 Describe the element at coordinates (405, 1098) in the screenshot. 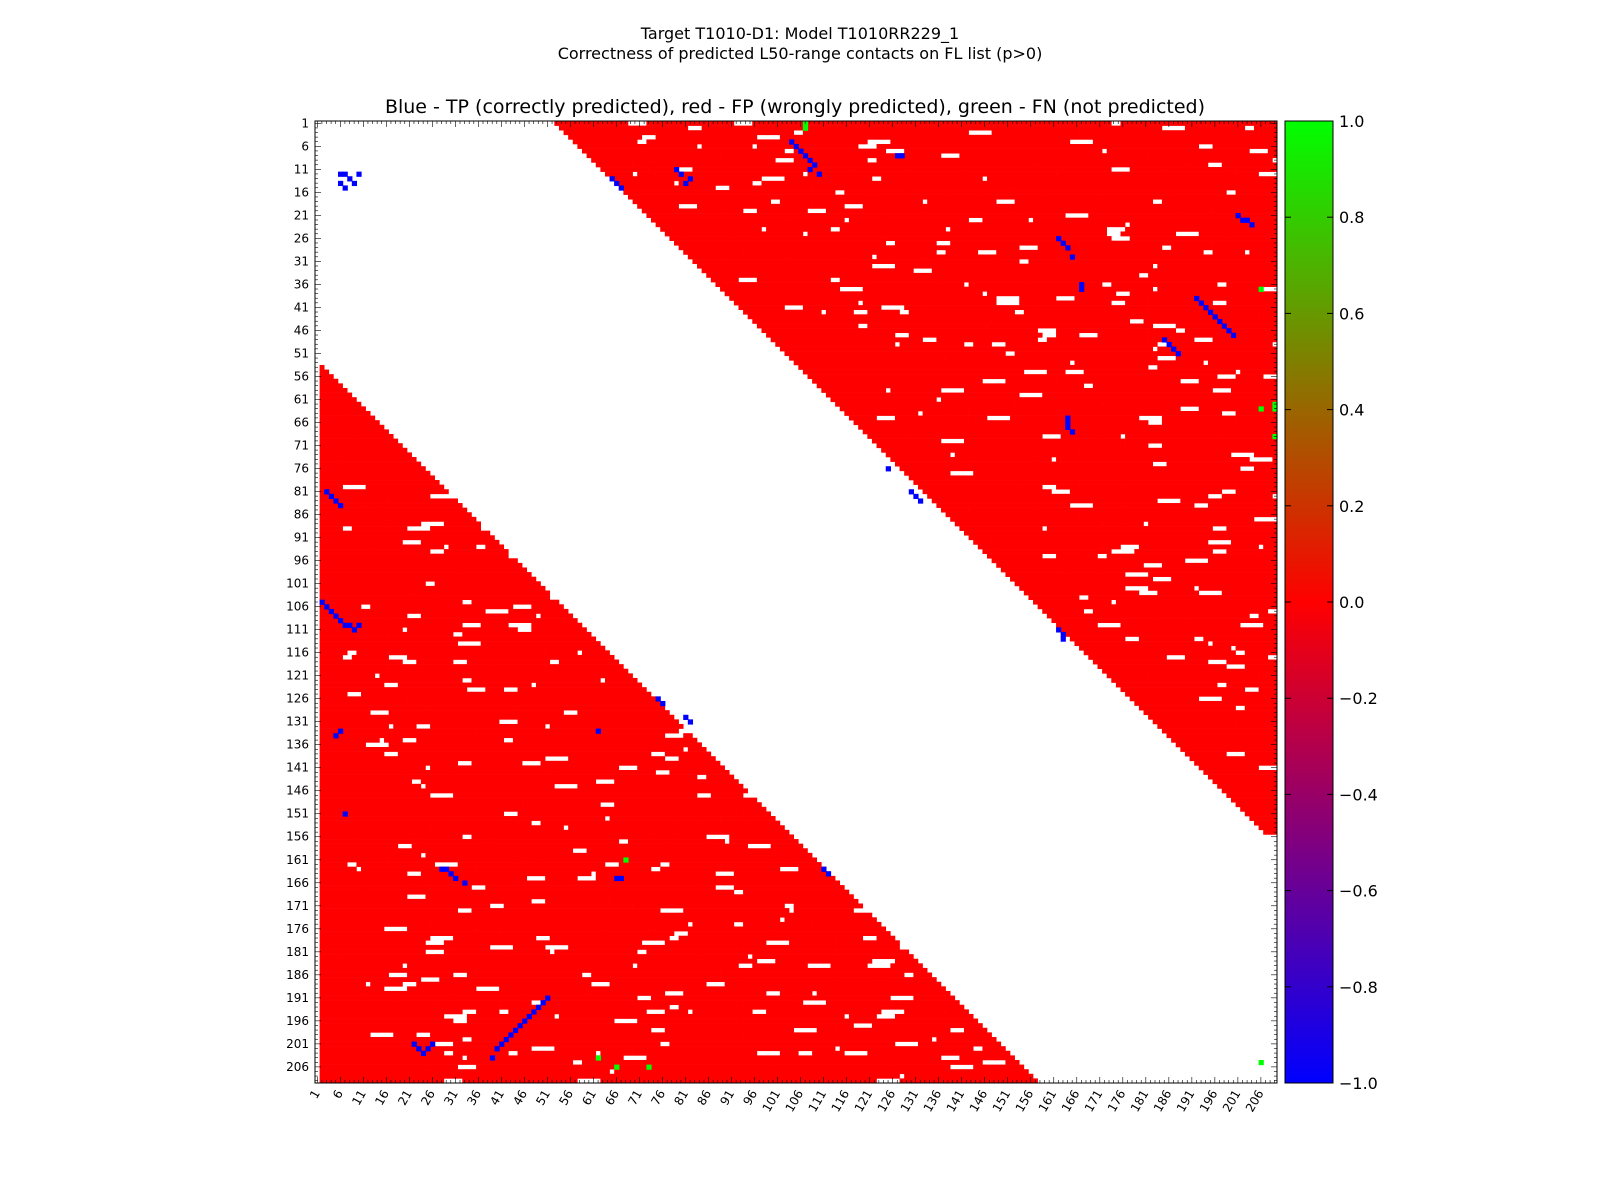

I see `x-tick-label: 21` at that location.